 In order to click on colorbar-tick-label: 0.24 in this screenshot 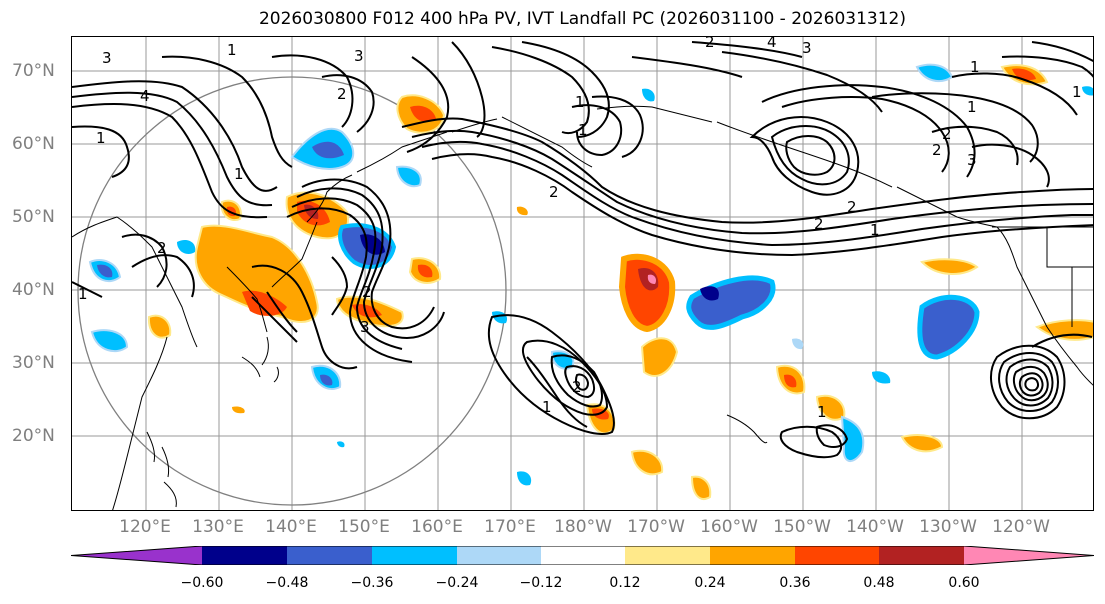, I will do `click(710, 583)`.